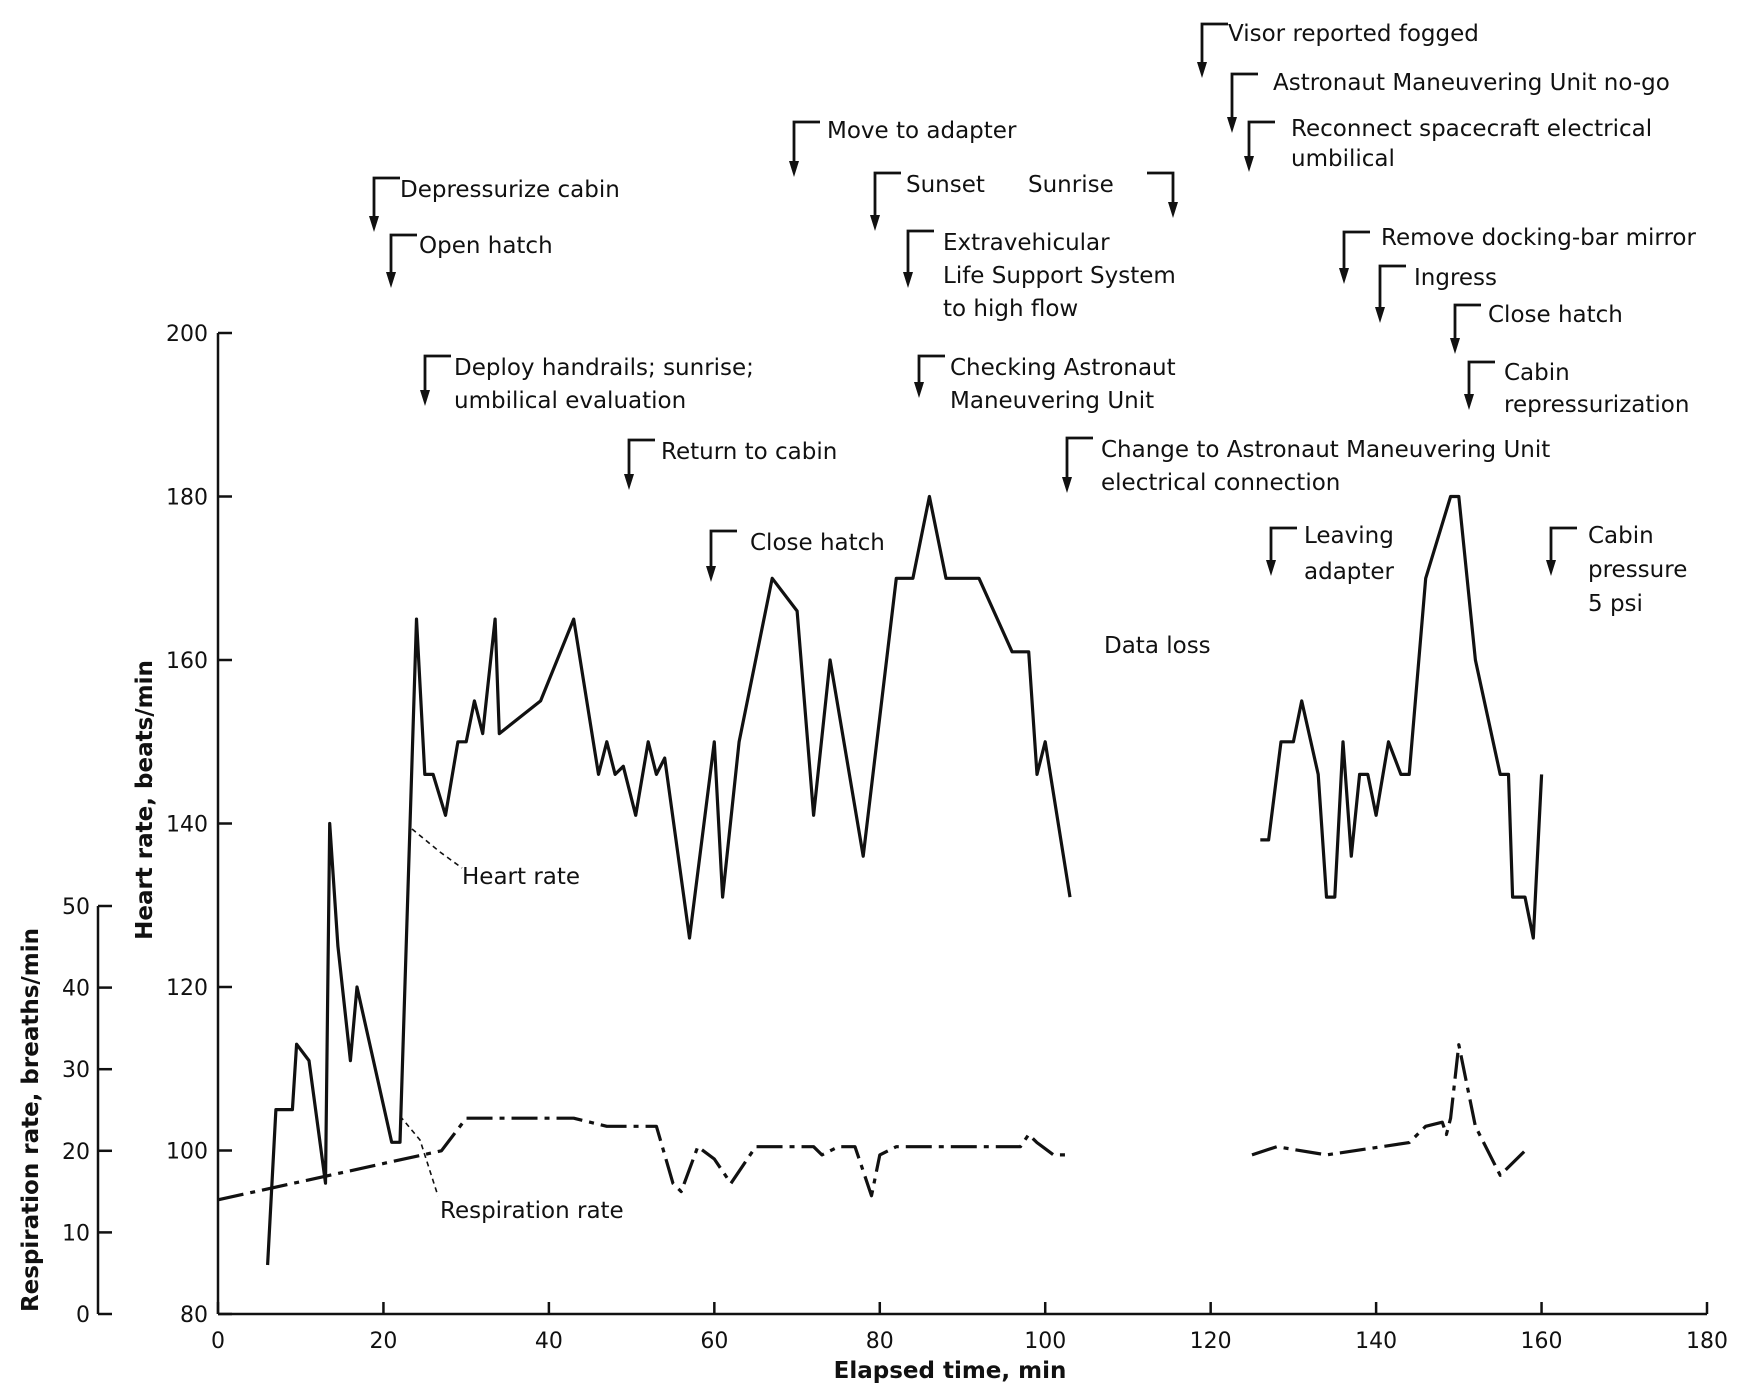  I want to click on annotation-label: Return to cabin, so click(749, 452).